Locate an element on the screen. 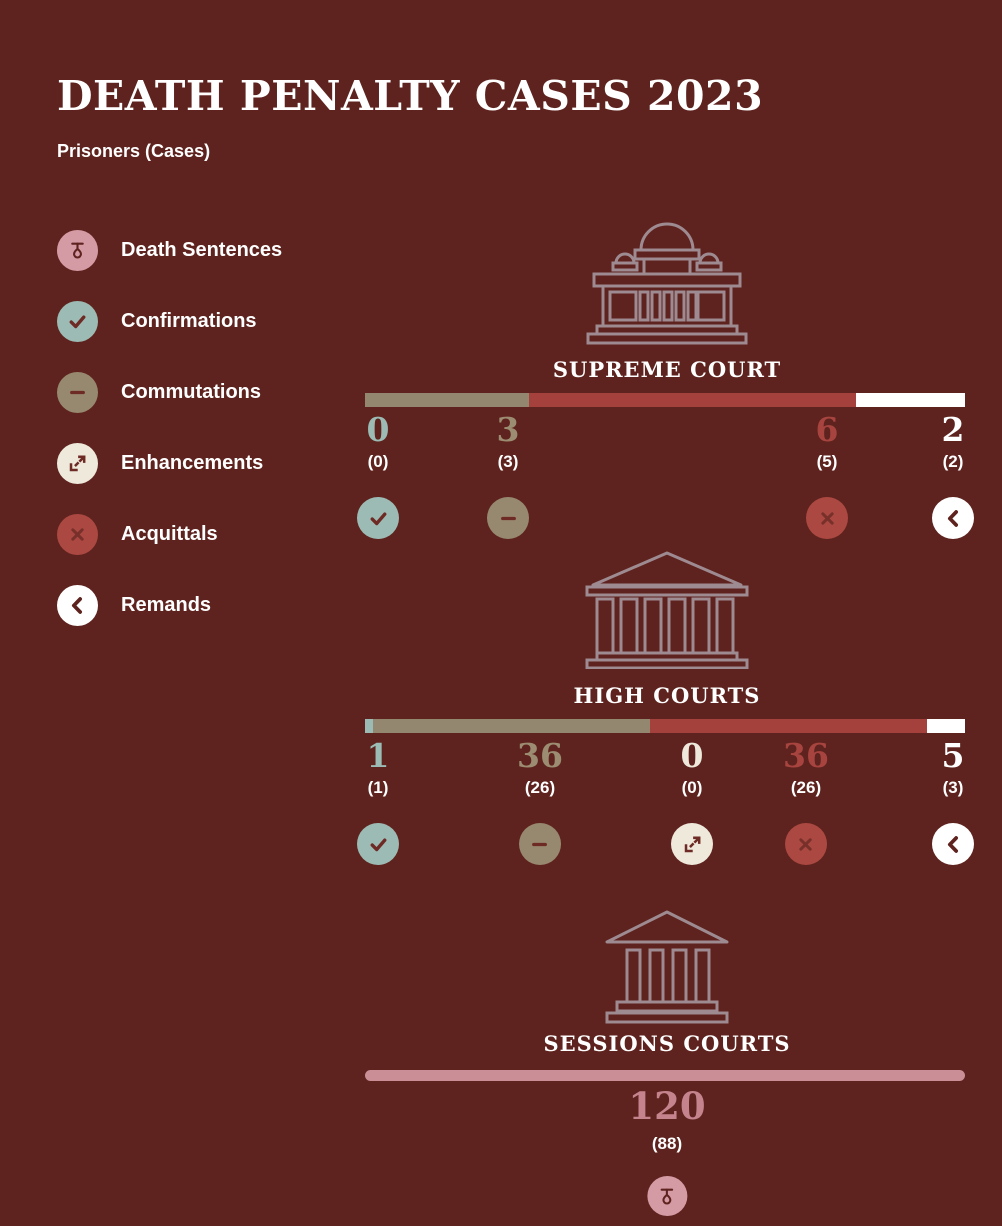 The height and width of the screenshot is (1226, 1002). legend-item-commutations: Commutations is located at coordinates (169, 392).